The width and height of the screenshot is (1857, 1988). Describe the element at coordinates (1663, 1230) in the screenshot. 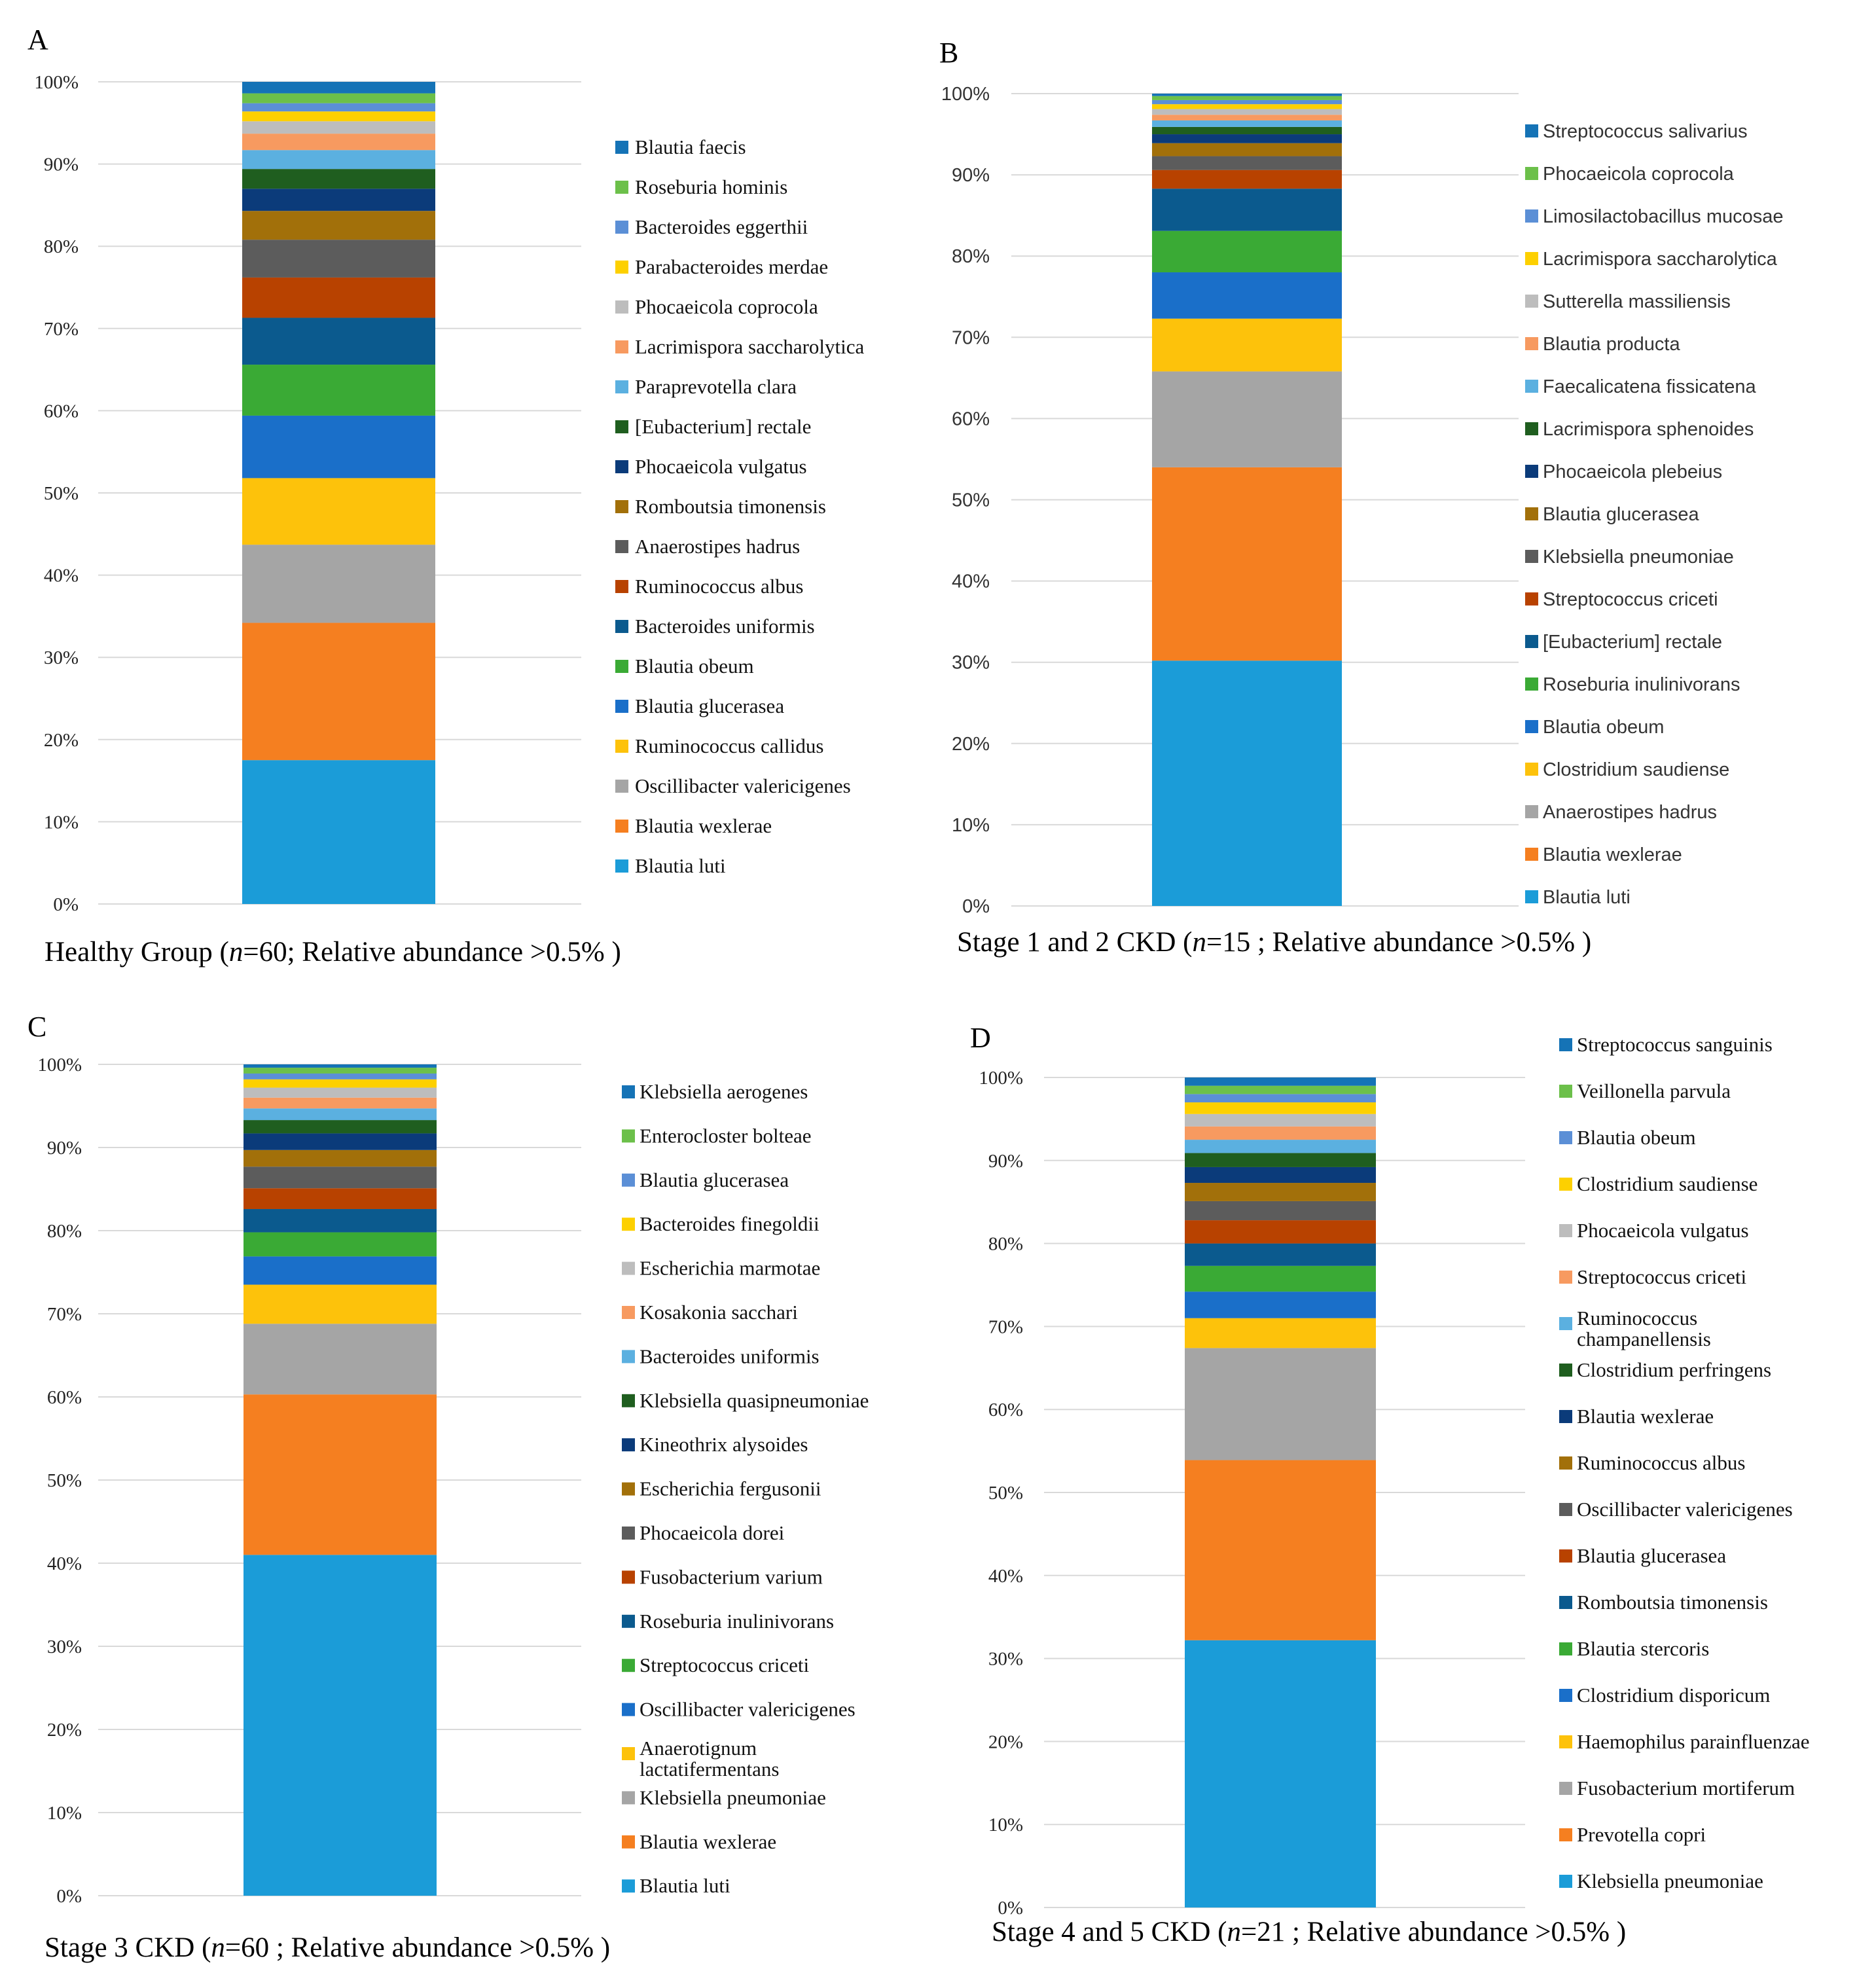

I see `legend-label: Phocaeicola vulgatus` at that location.